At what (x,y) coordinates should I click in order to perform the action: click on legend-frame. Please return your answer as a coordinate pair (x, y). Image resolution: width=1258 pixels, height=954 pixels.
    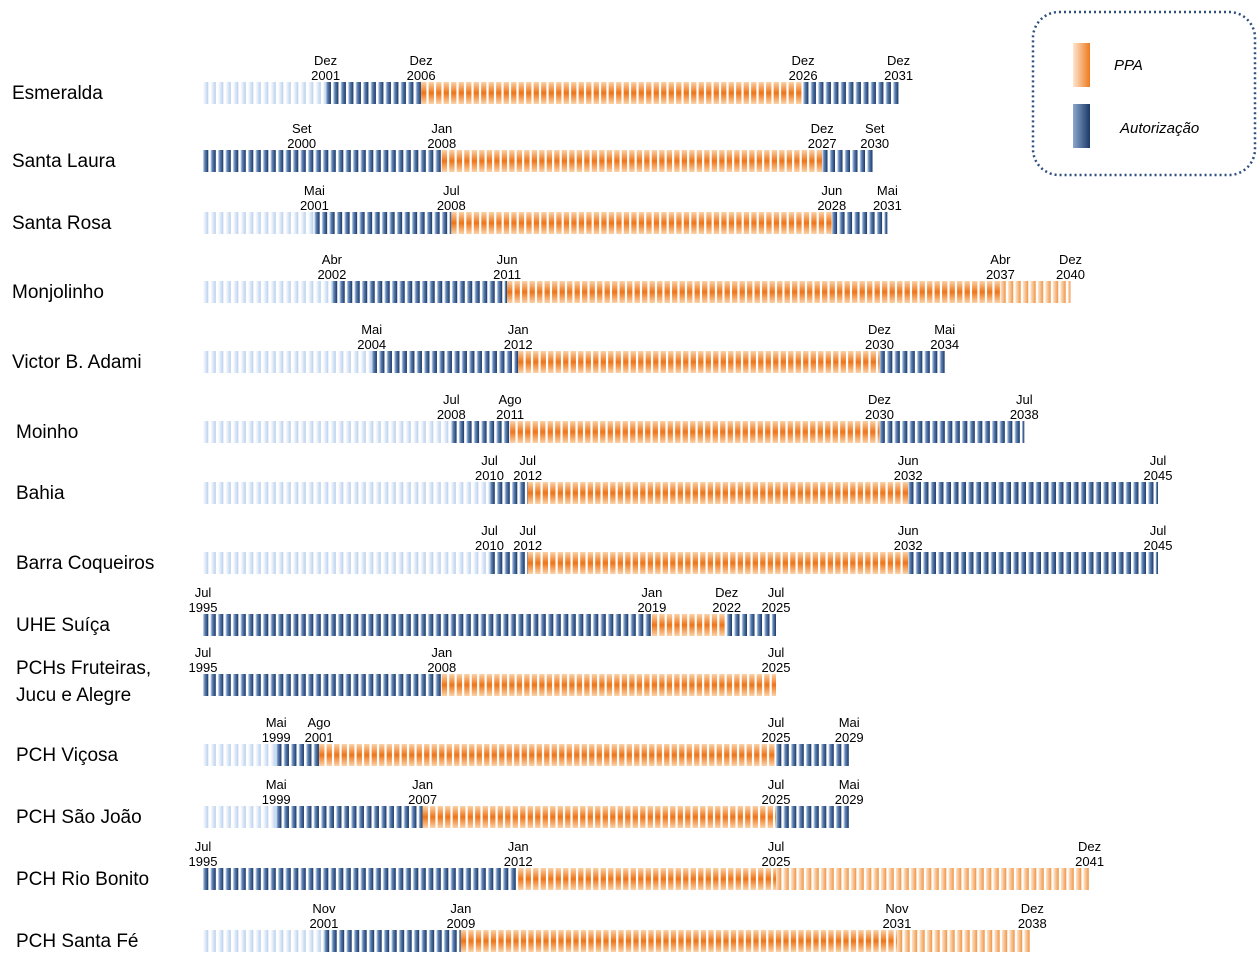
    Looking at the image, I should click on (1144, 93).